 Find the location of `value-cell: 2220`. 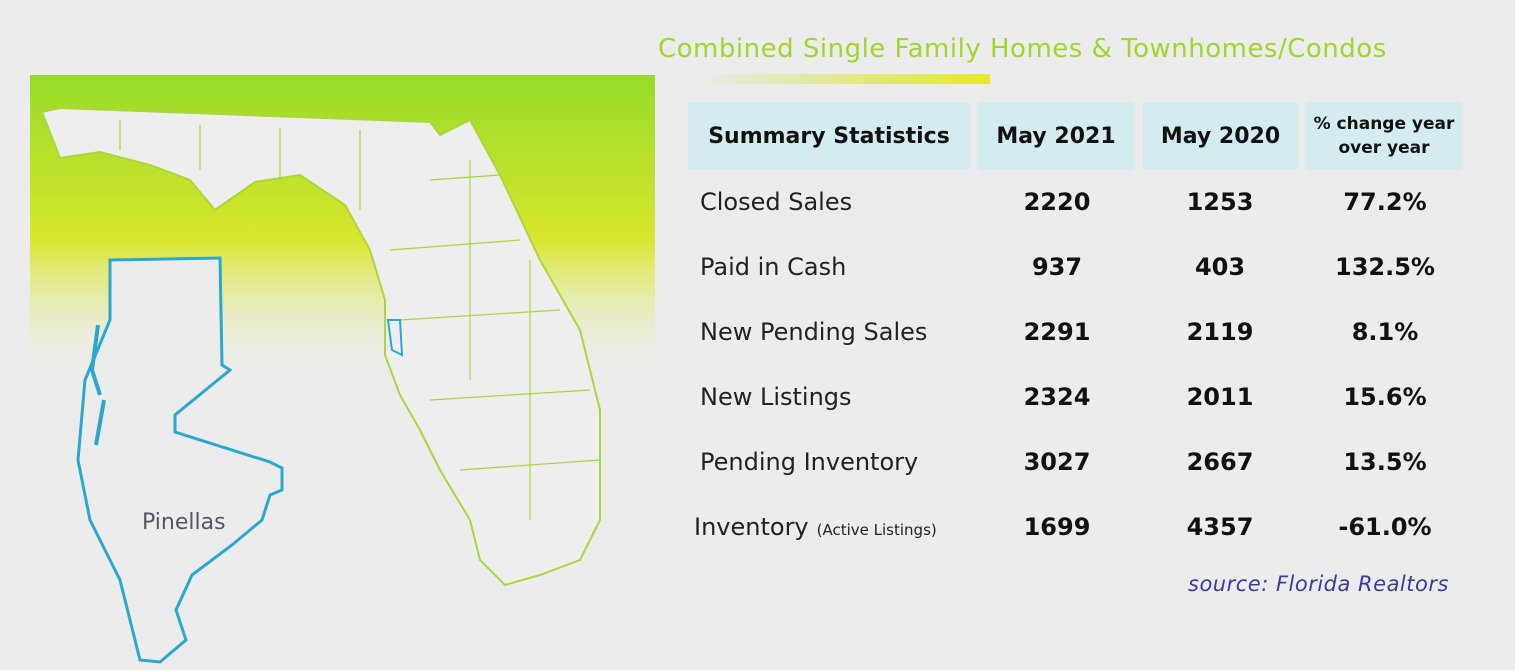

value-cell: 2220 is located at coordinates (1057, 202).